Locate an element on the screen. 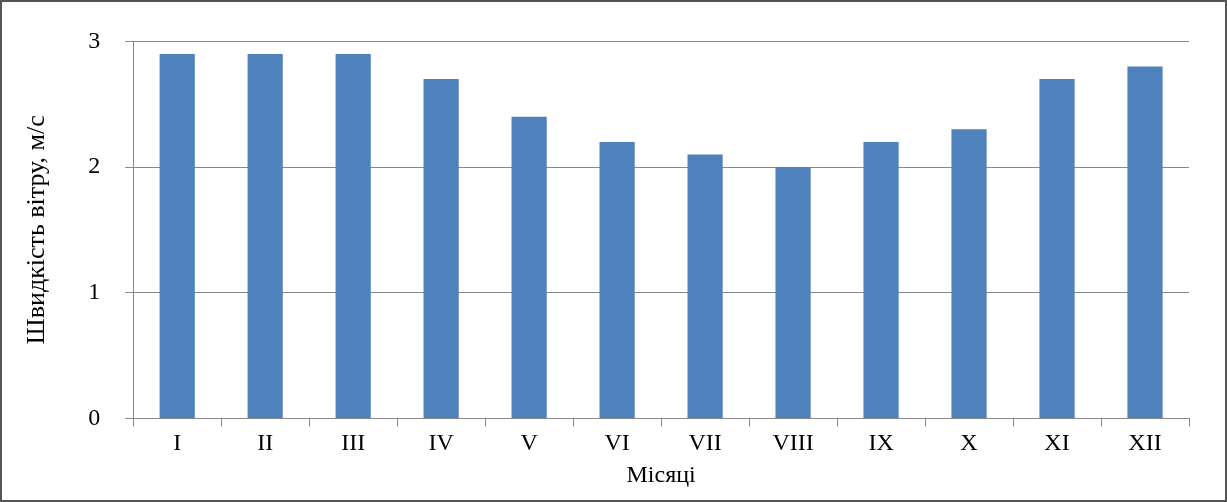 This screenshot has height=502, width=1227. y-tick-label: 2 is located at coordinates (94, 165).